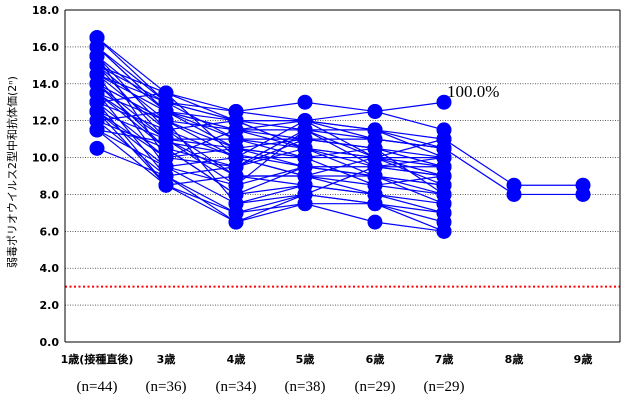  Describe the element at coordinates (473, 91) in the screenshot. I see `annotation-label: 100.0%` at that location.